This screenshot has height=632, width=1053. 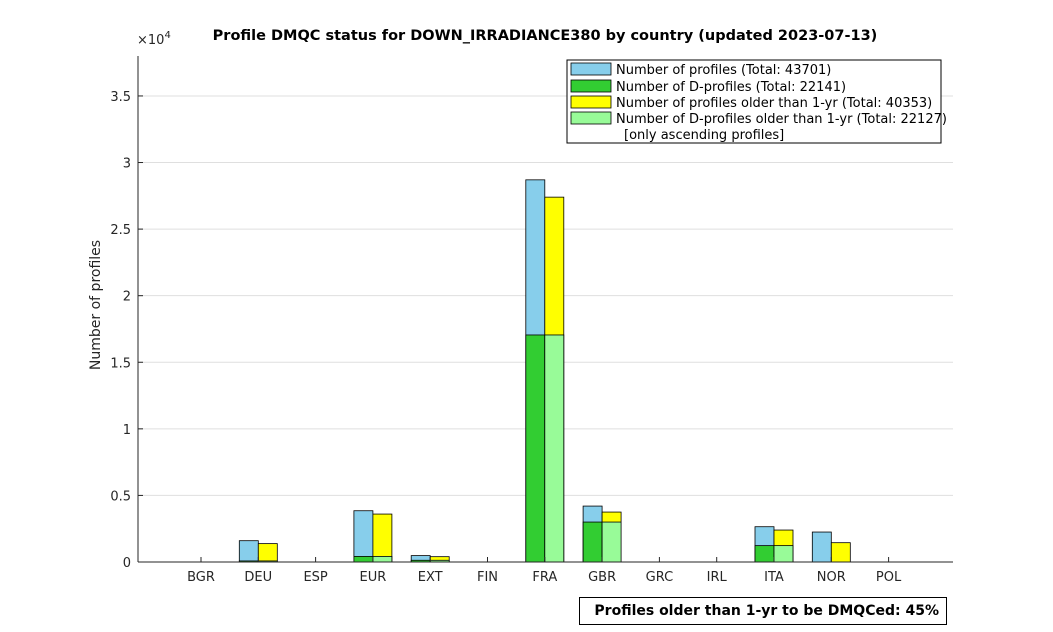 I want to click on x-tick-label-irl: IRL, so click(x=717, y=577).